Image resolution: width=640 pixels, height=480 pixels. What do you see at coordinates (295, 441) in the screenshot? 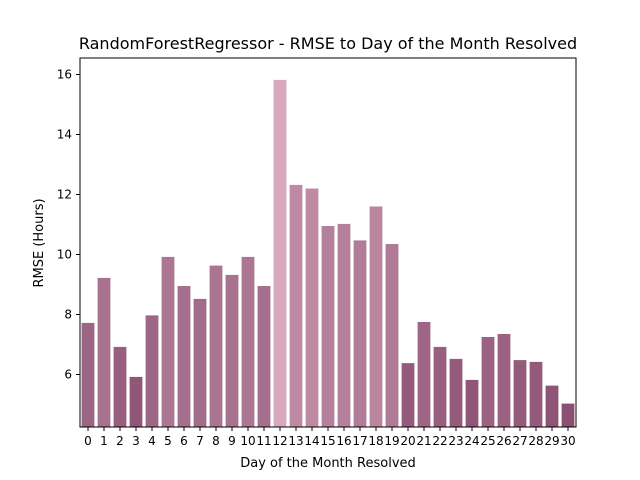
I see `x-tick-label: 13` at bounding box center [295, 441].